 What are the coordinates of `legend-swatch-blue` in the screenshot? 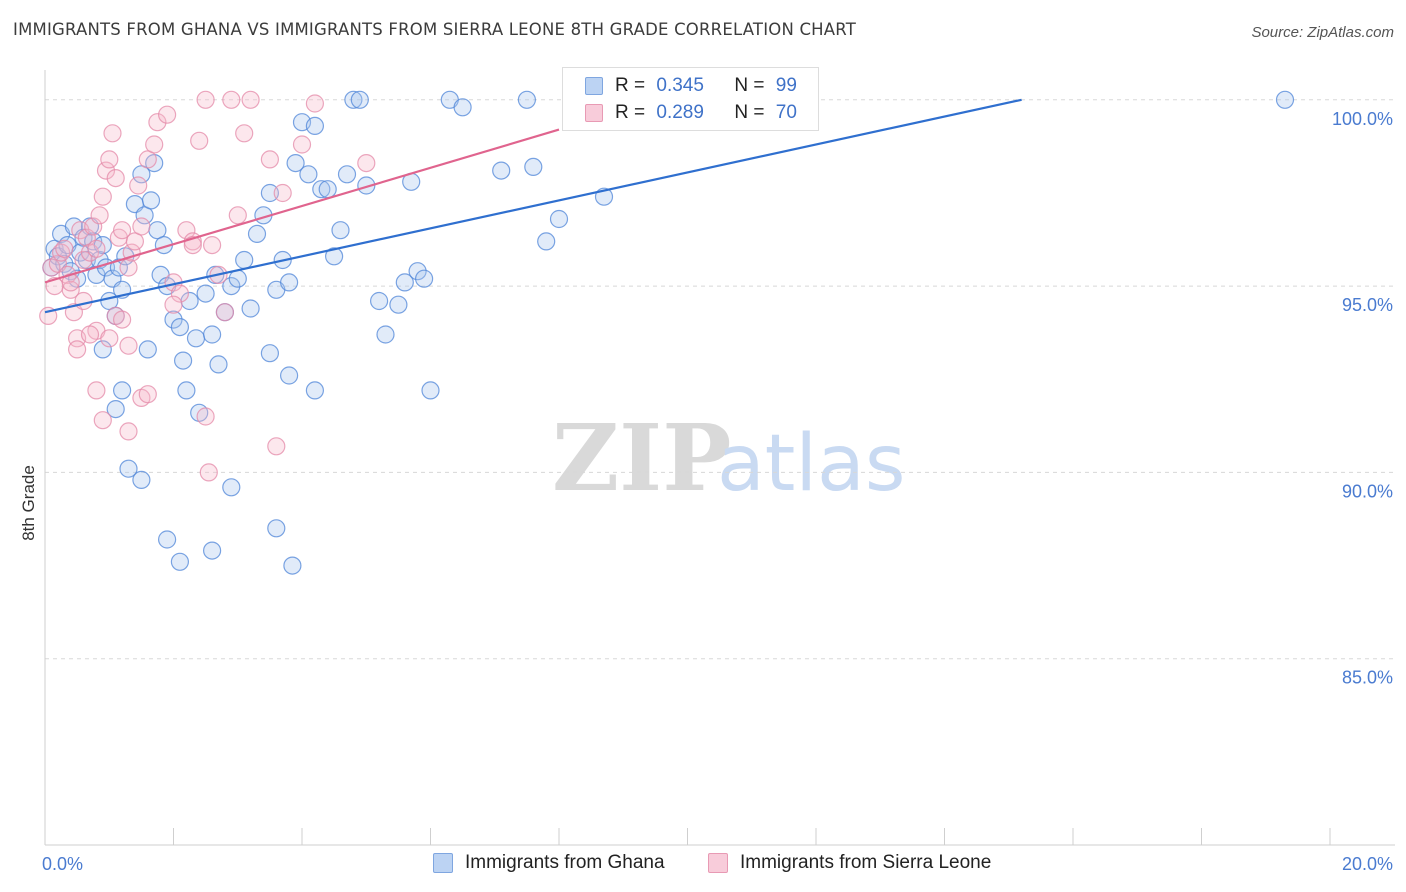 It's located at (594, 86).